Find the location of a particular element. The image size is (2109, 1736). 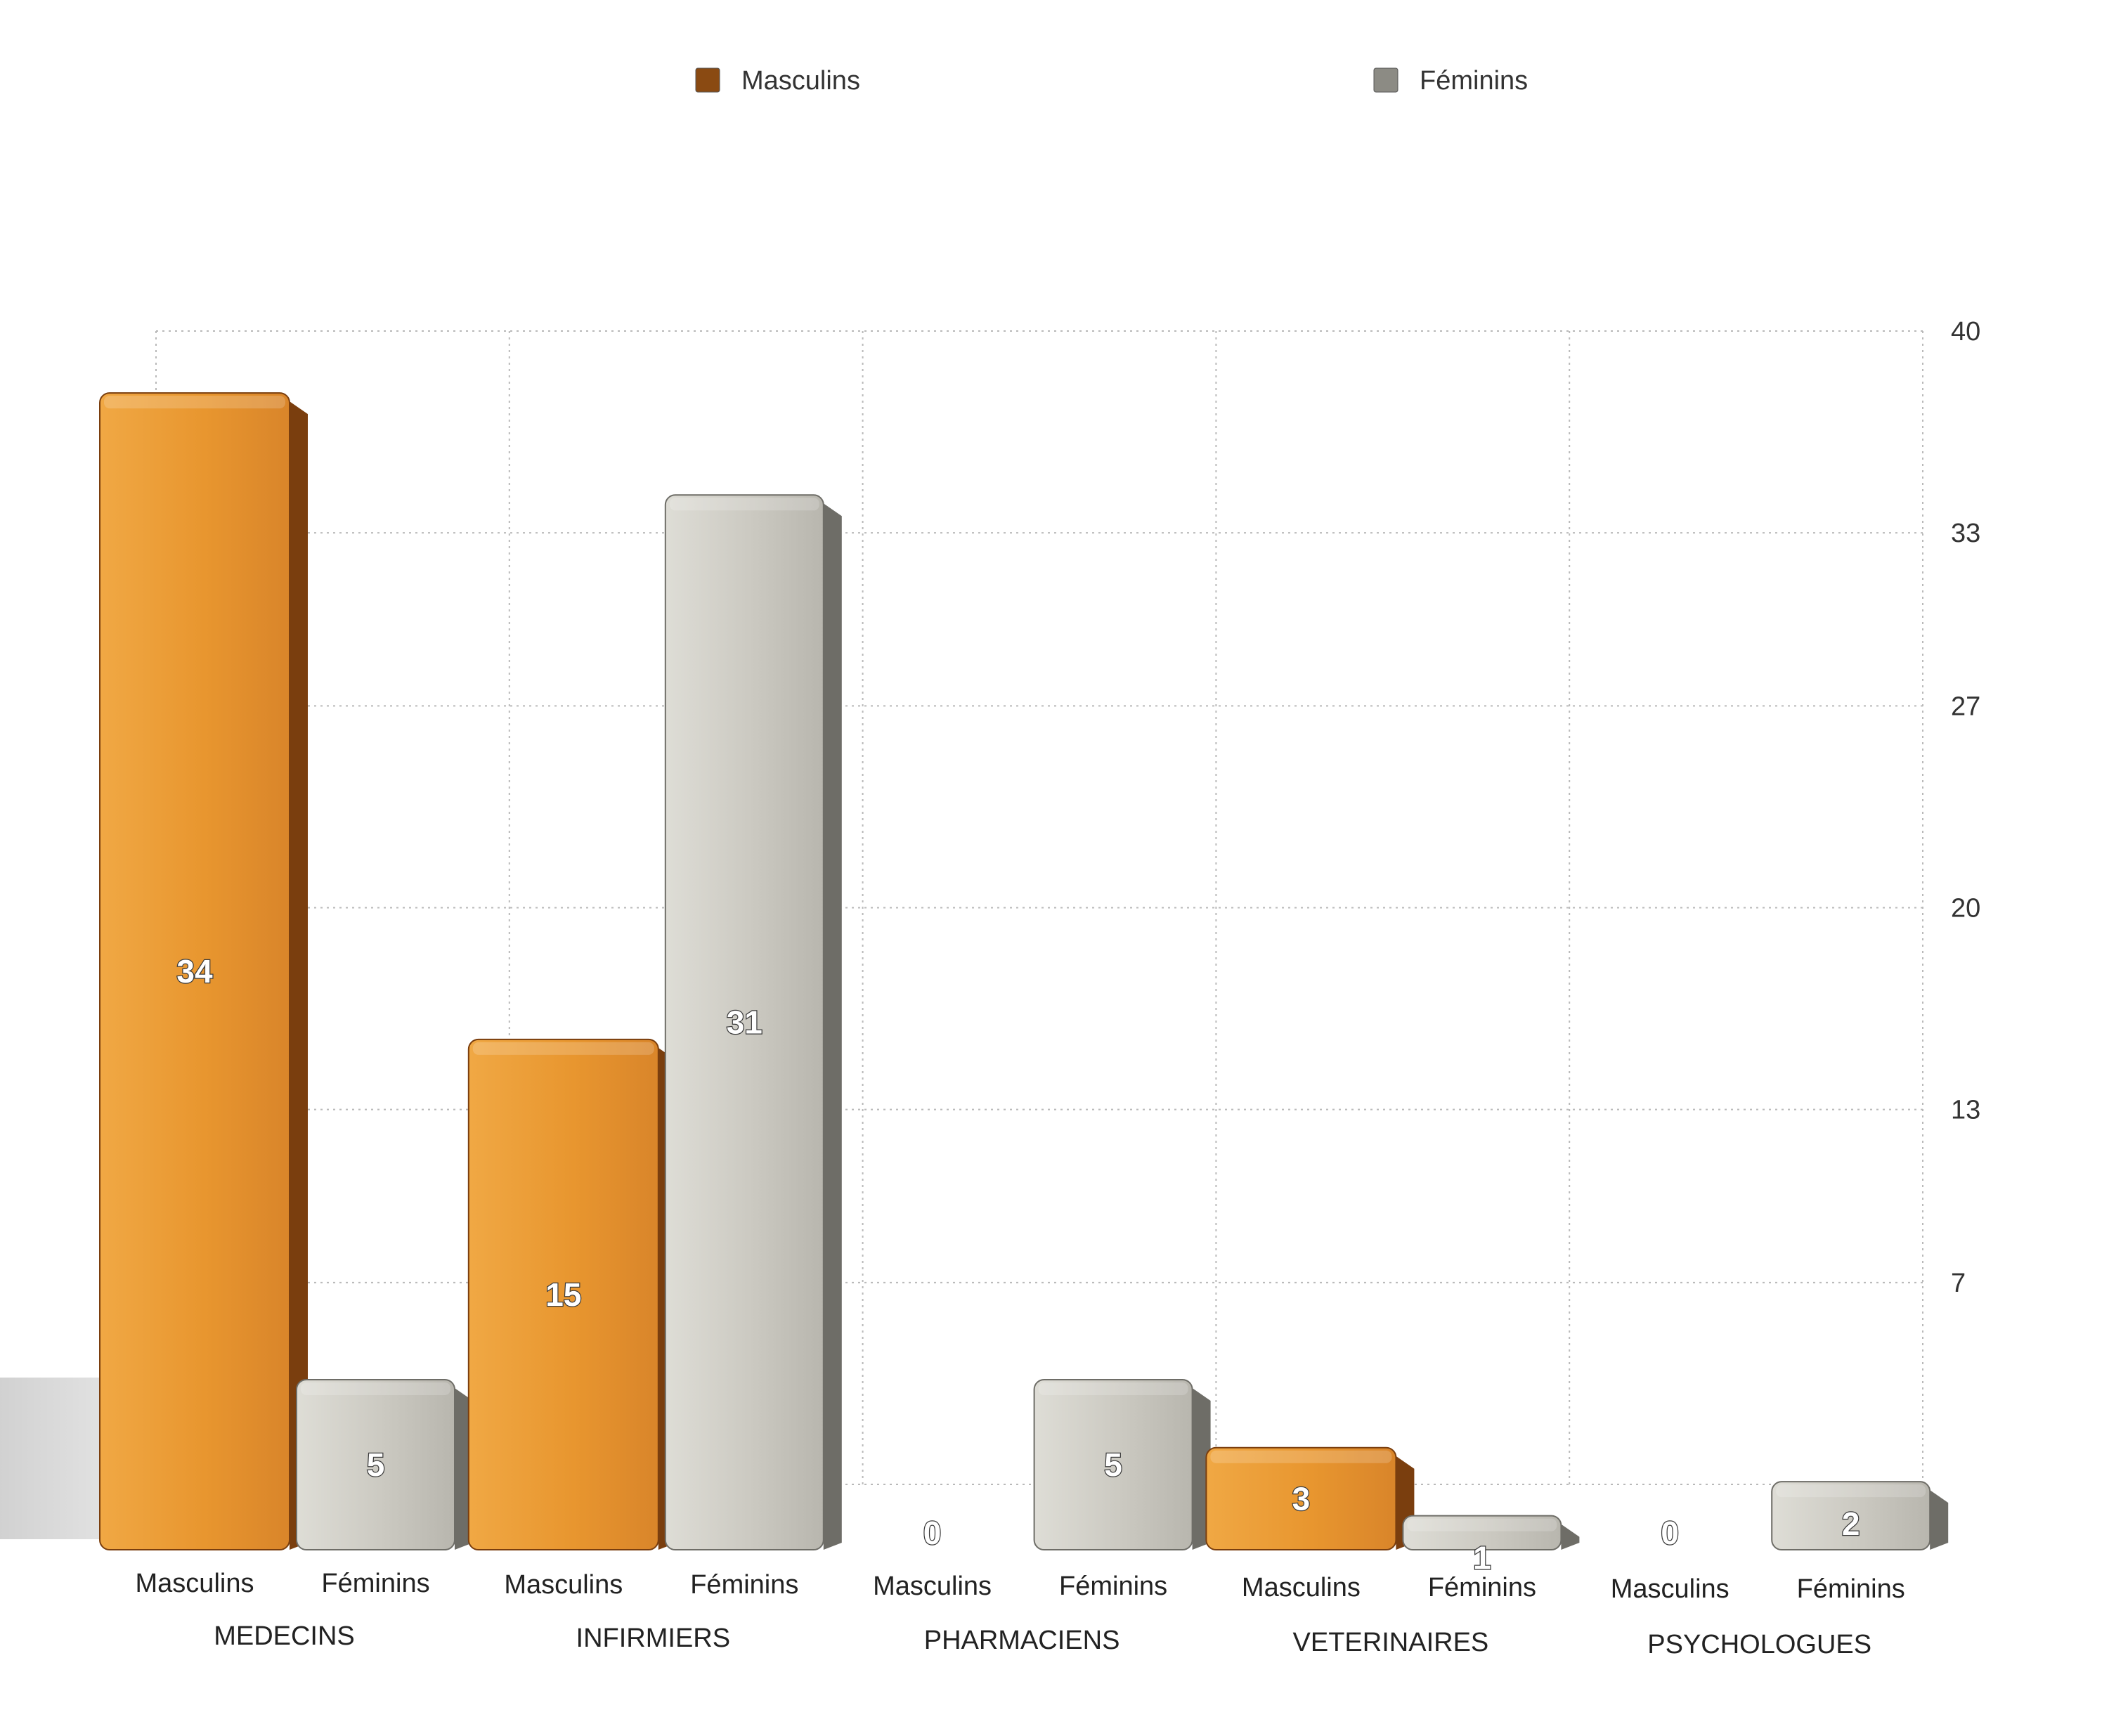

bar-masculins-veterinaires is located at coordinates (1301, 1498).